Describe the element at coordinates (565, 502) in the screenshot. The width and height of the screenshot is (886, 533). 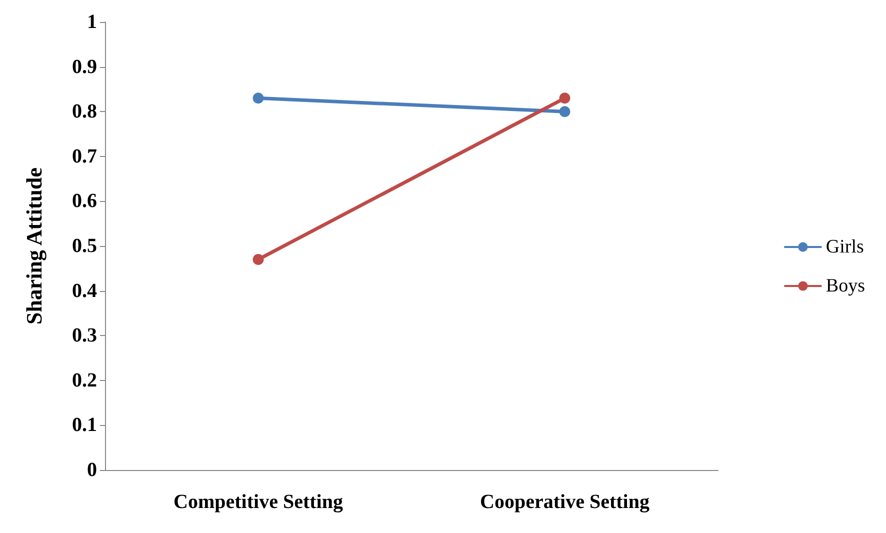
I see `x-tick-label: Cooperative Setting` at that location.